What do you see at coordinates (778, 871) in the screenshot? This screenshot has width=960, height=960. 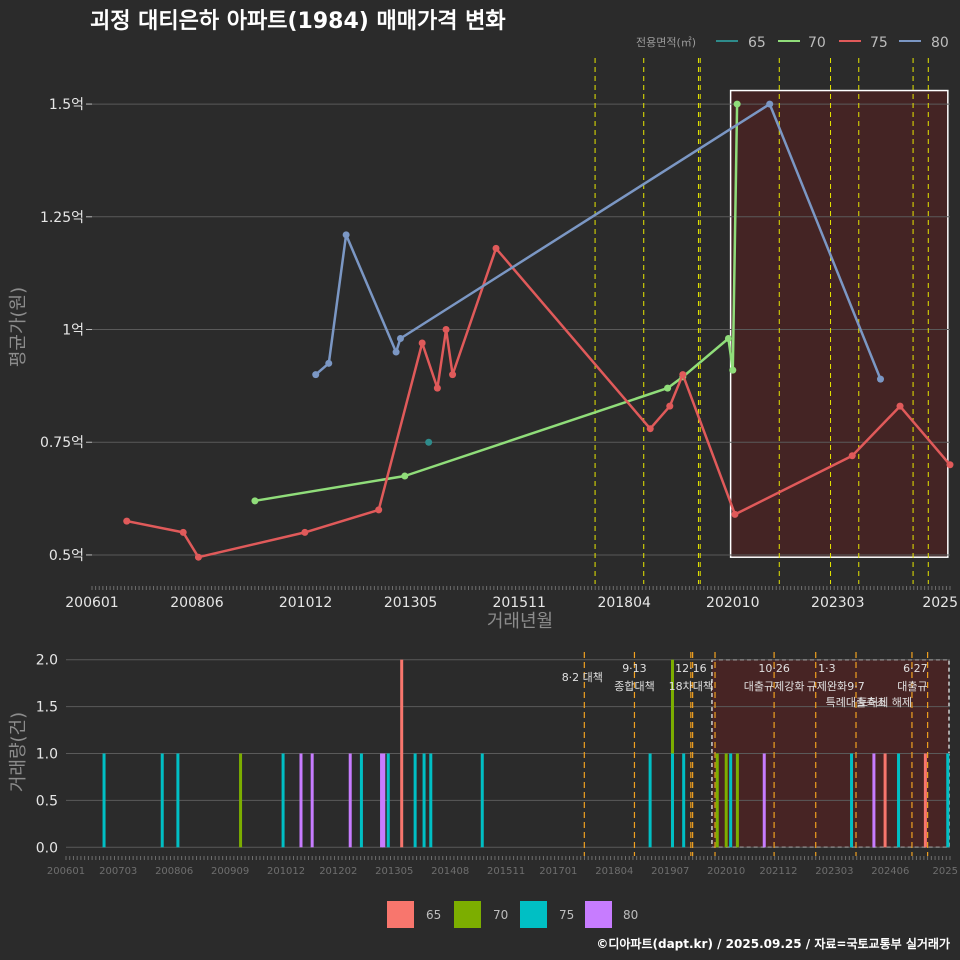 I see `volume-x-tick-label: 202112` at bounding box center [778, 871].